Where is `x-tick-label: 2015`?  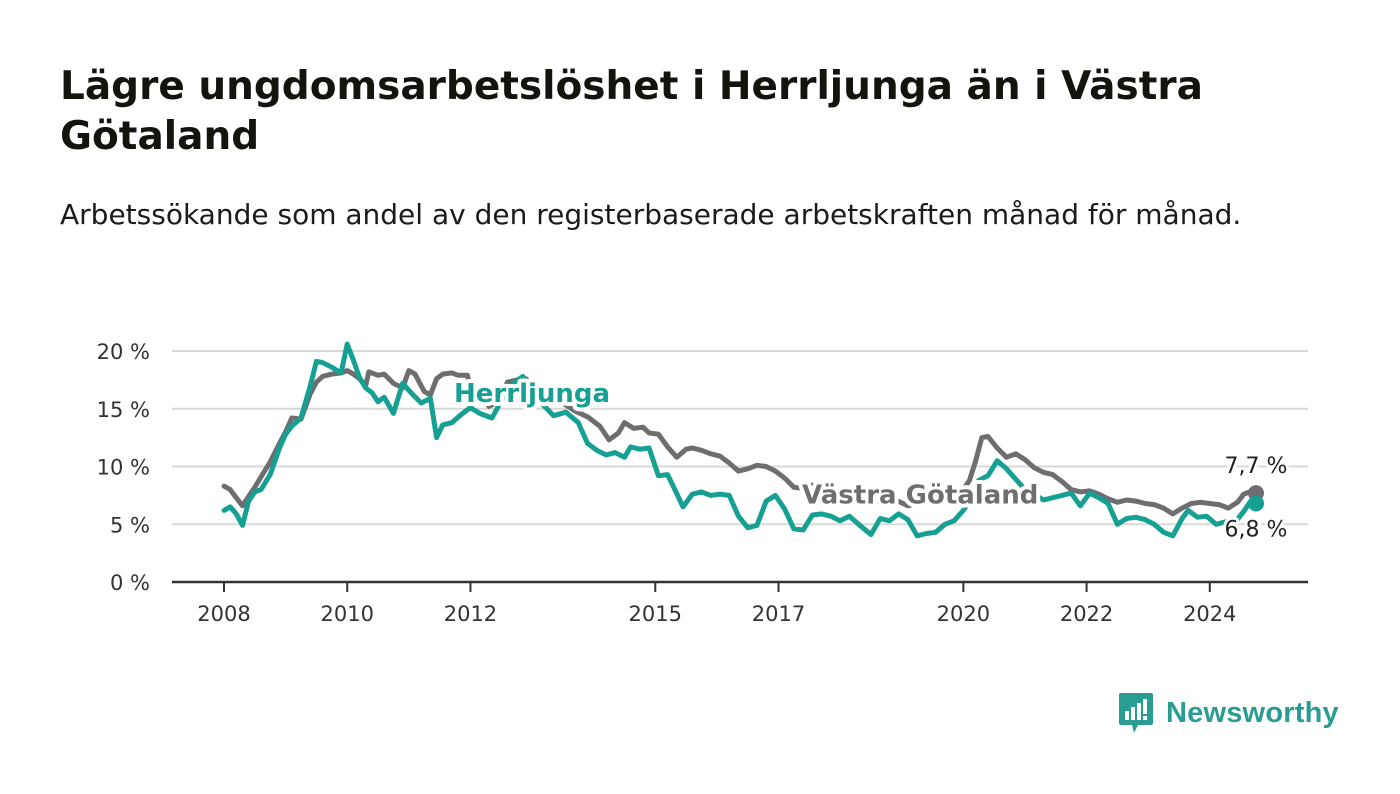 x-tick-label: 2015 is located at coordinates (655, 614).